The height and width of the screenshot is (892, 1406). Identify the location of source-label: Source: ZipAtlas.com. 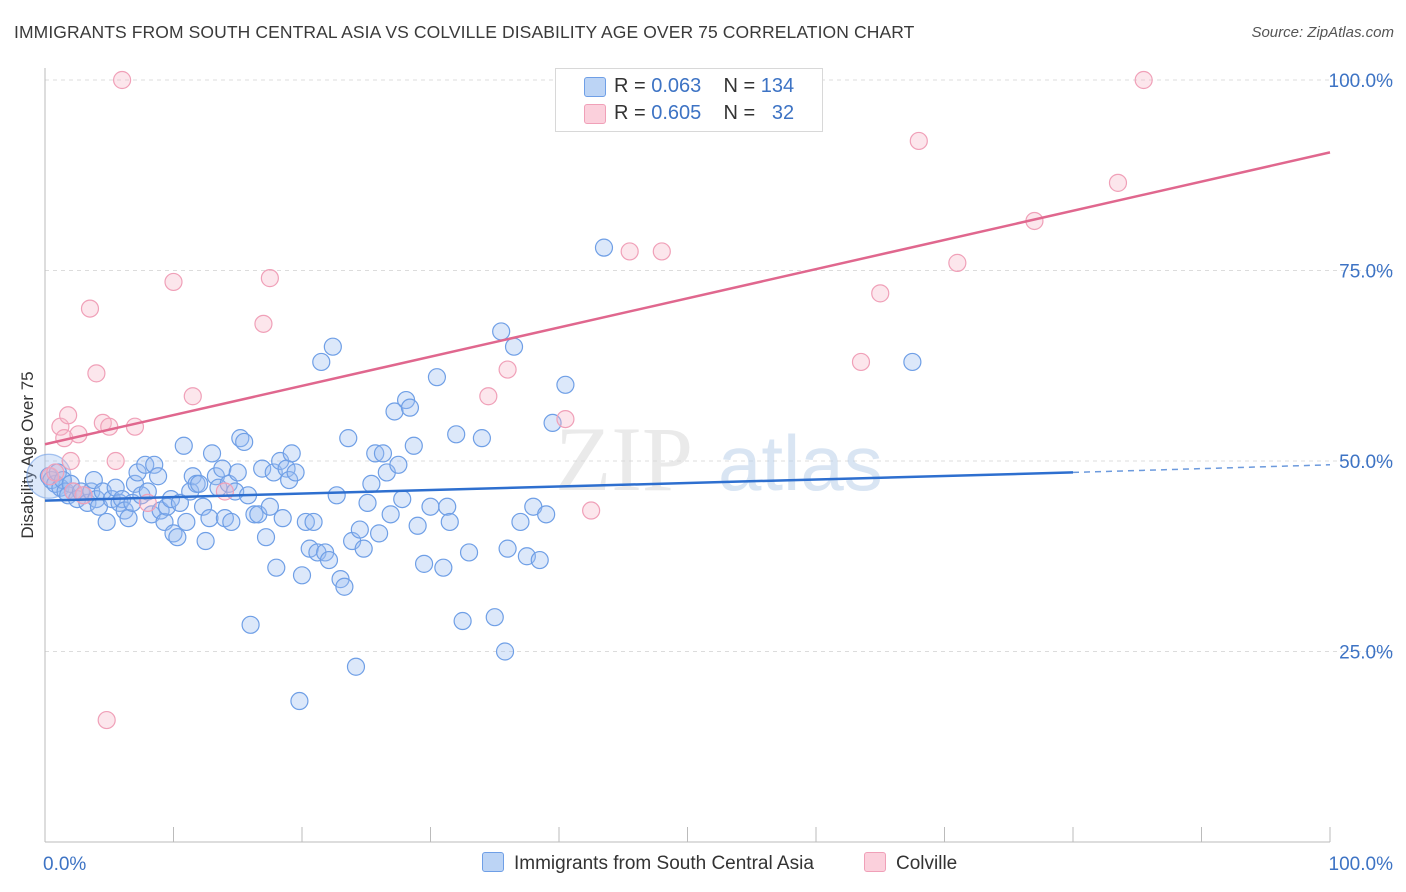
(1322, 32).